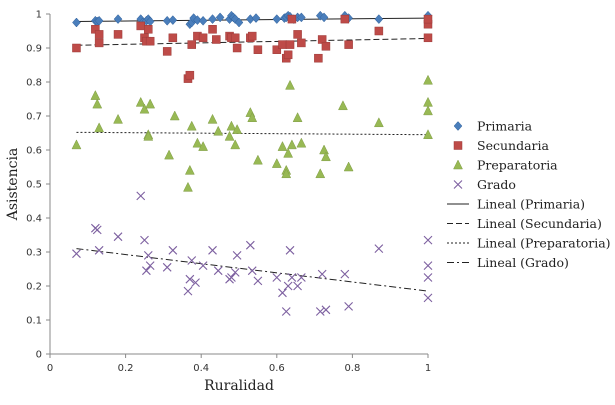 Image resolution: width=615 pixels, height=405 pixels. Describe the element at coordinates (484, 184) in the screenshot. I see `legend-item-grado: Grado` at that location.